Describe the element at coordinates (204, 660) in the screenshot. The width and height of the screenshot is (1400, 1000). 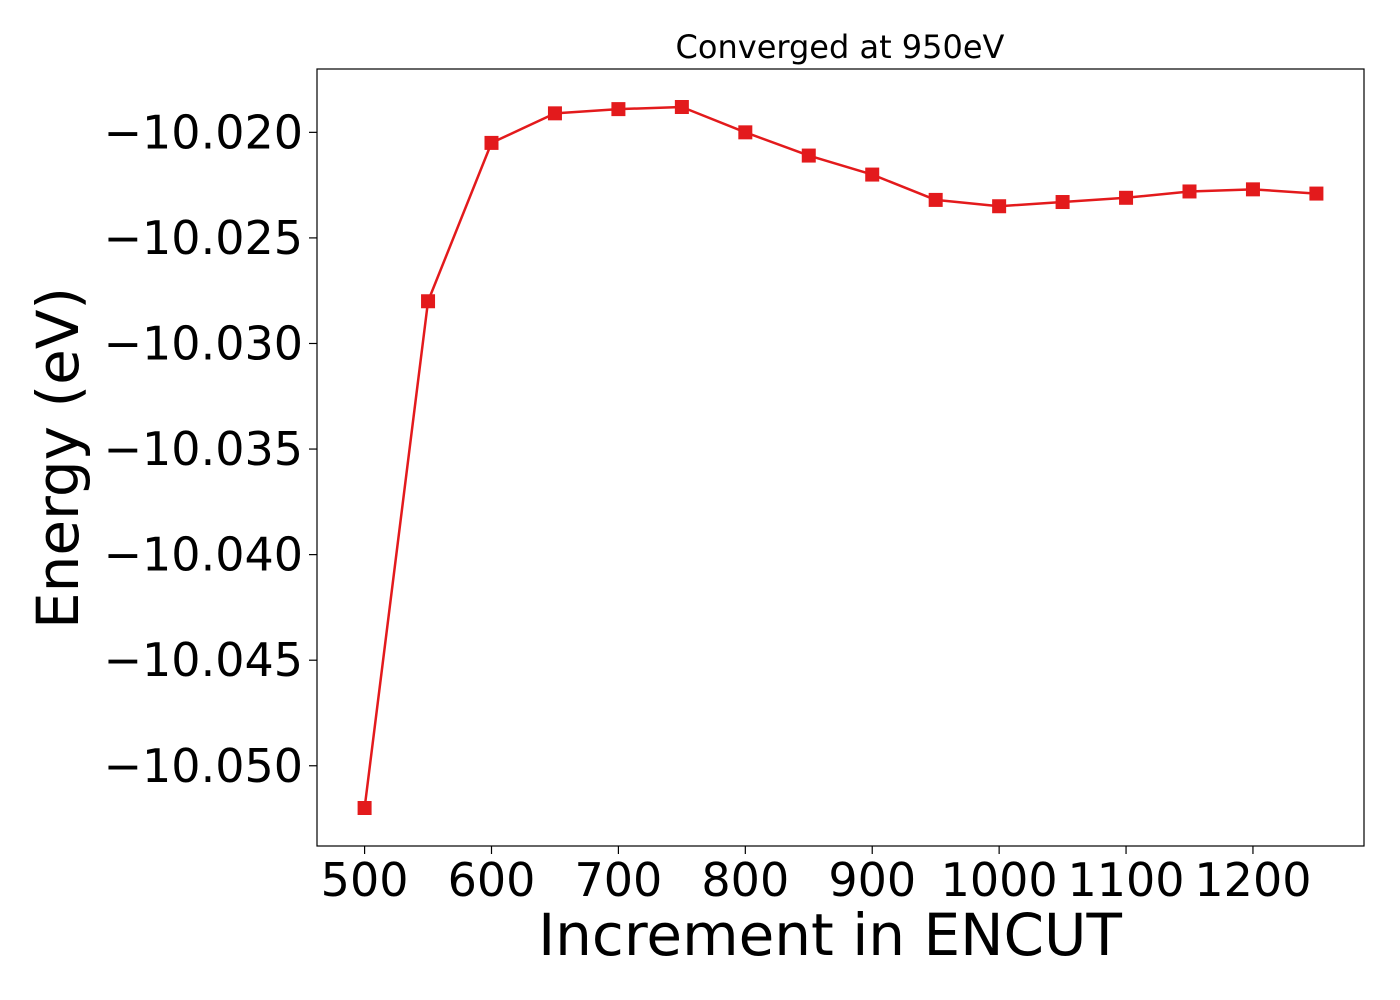
I see `y-tick-label: −10.045` at that location.